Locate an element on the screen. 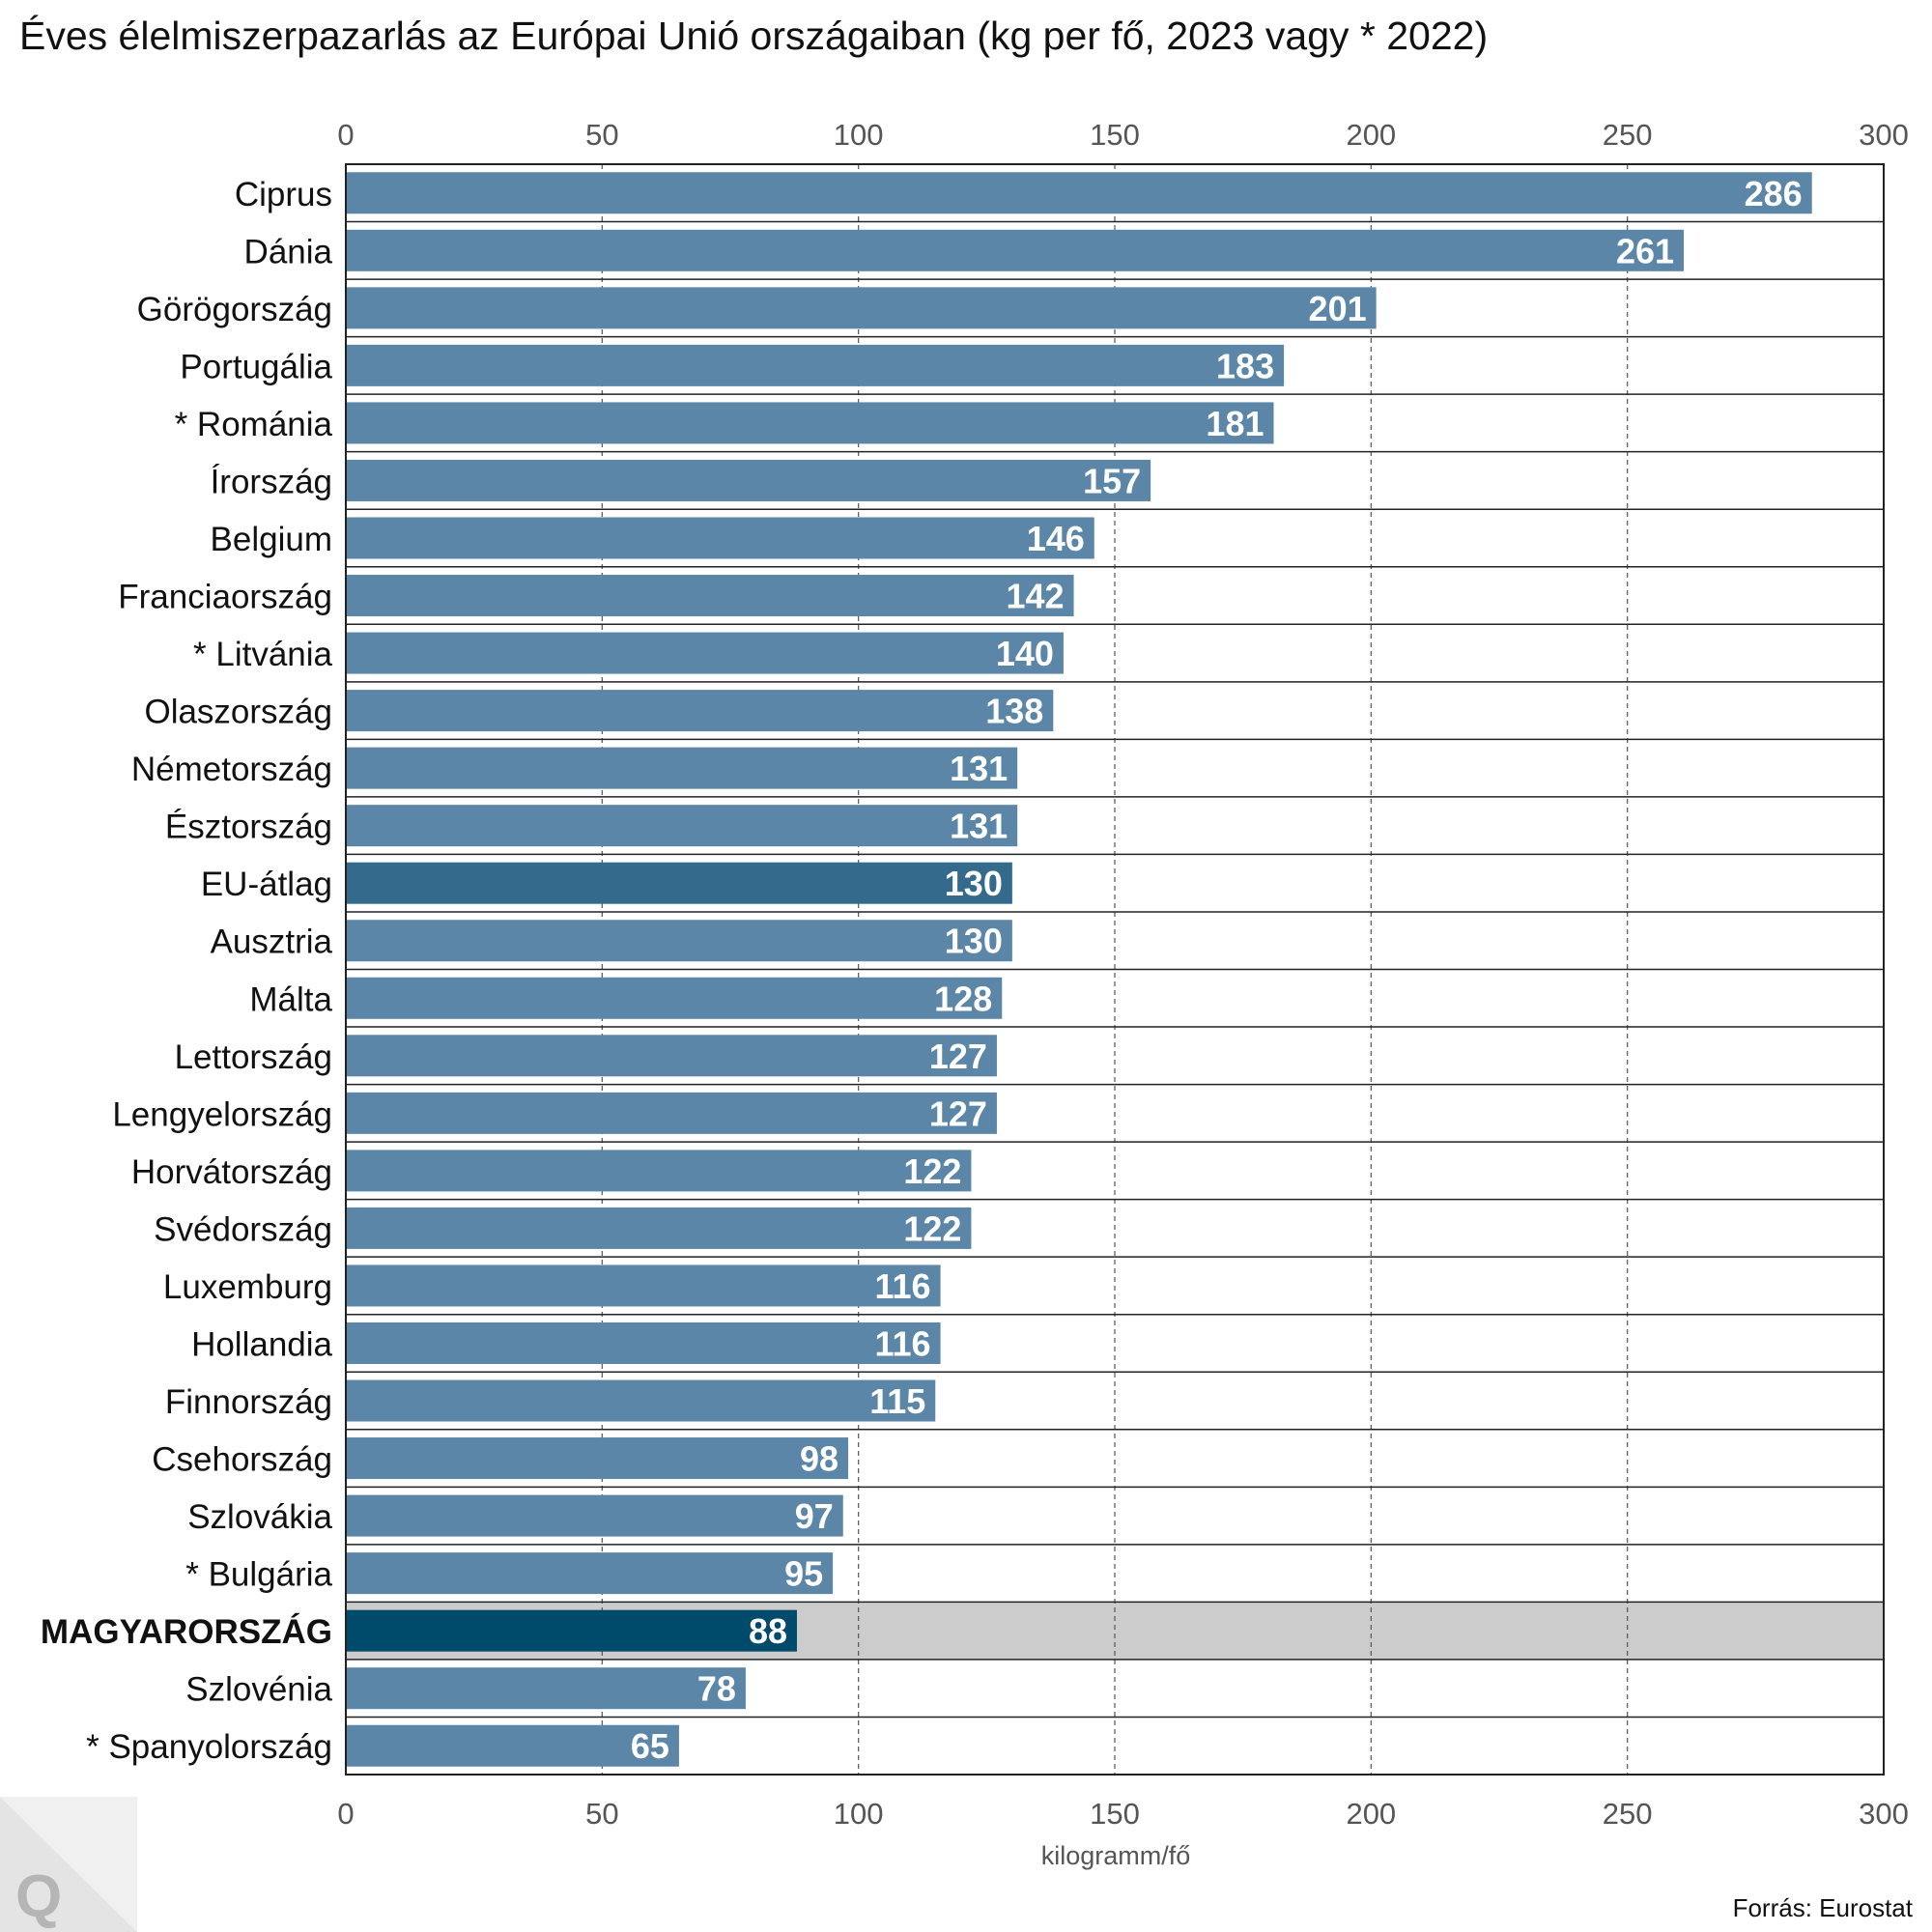 The image size is (1932, 1932). category-label: Luxemburg is located at coordinates (248, 1287).